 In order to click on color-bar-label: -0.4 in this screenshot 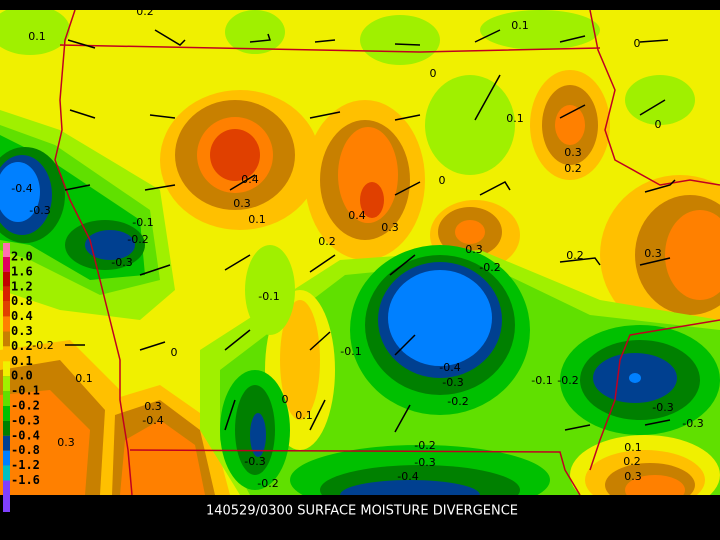, I will do `click(25, 435)`.